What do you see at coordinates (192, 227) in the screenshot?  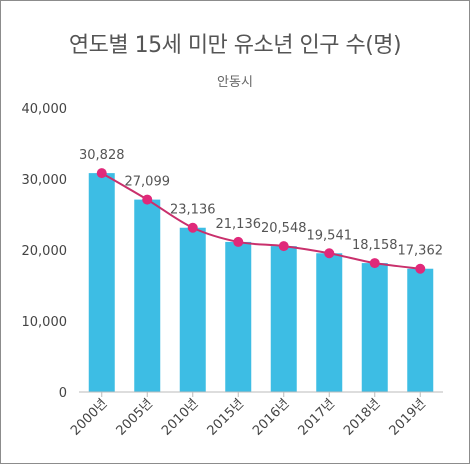 I see `trend-point-2010년` at bounding box center [192, 227].